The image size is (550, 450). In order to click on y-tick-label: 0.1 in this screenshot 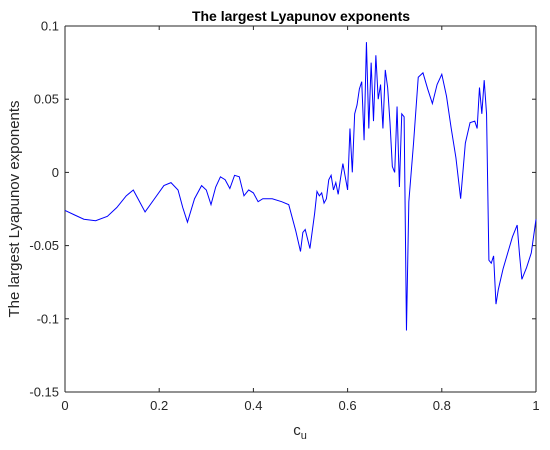, I will do `click(50, 26)`.